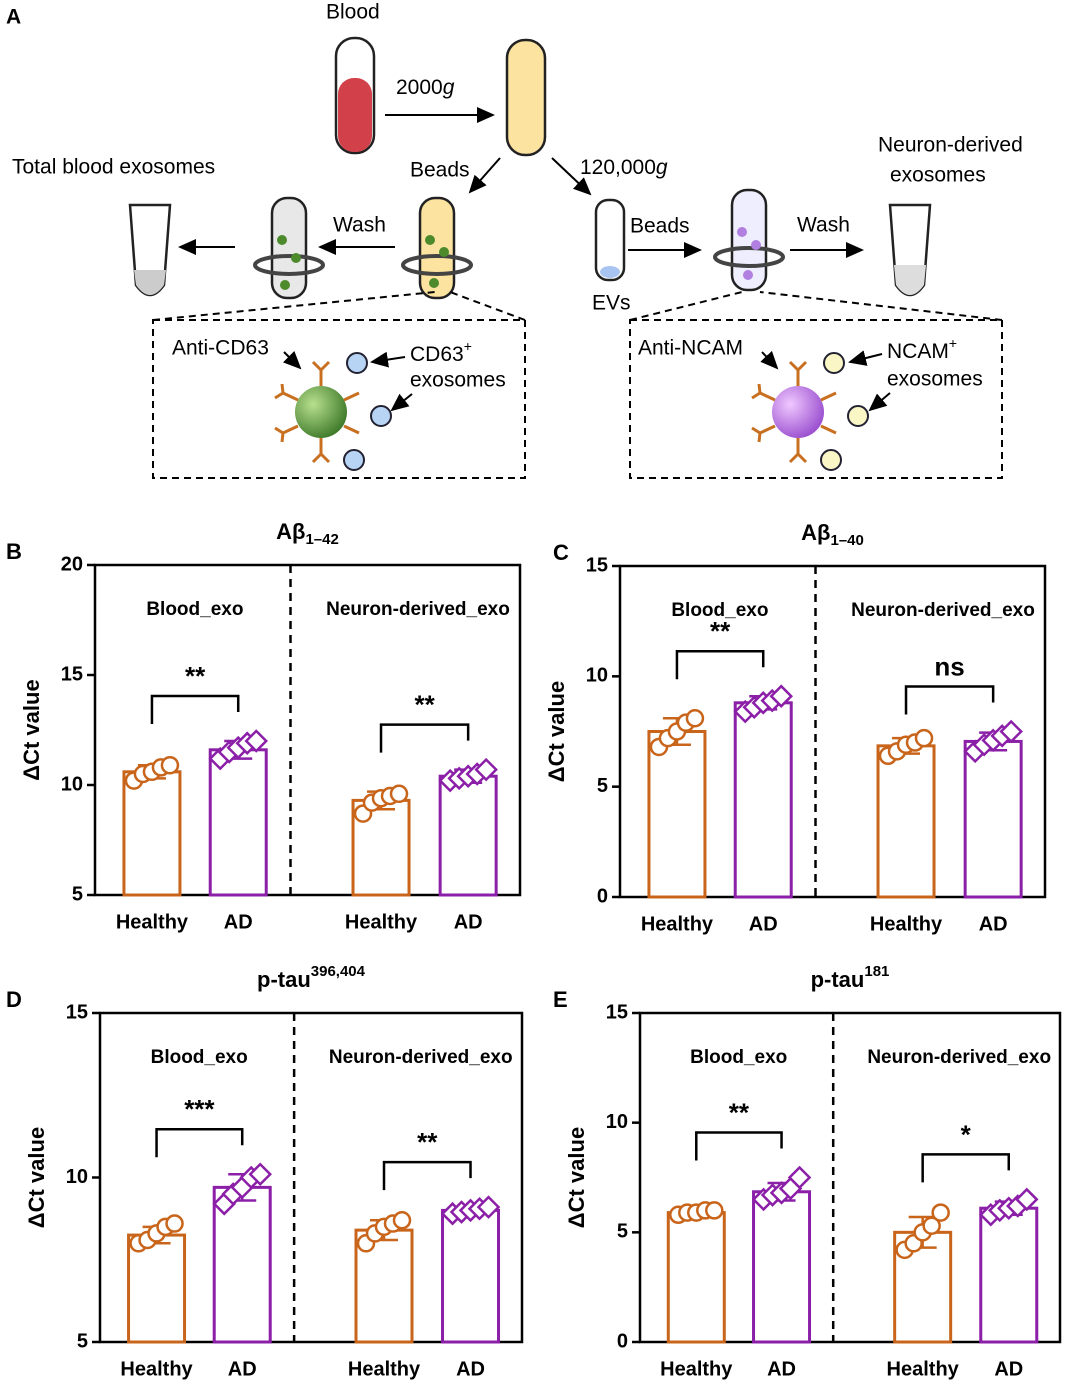 This screenshot has width=1080, height=1386. What do you see at coordinates (922, 349) in the screenshot?
I see `label: NCAM+` at bounding box center [922, 349].